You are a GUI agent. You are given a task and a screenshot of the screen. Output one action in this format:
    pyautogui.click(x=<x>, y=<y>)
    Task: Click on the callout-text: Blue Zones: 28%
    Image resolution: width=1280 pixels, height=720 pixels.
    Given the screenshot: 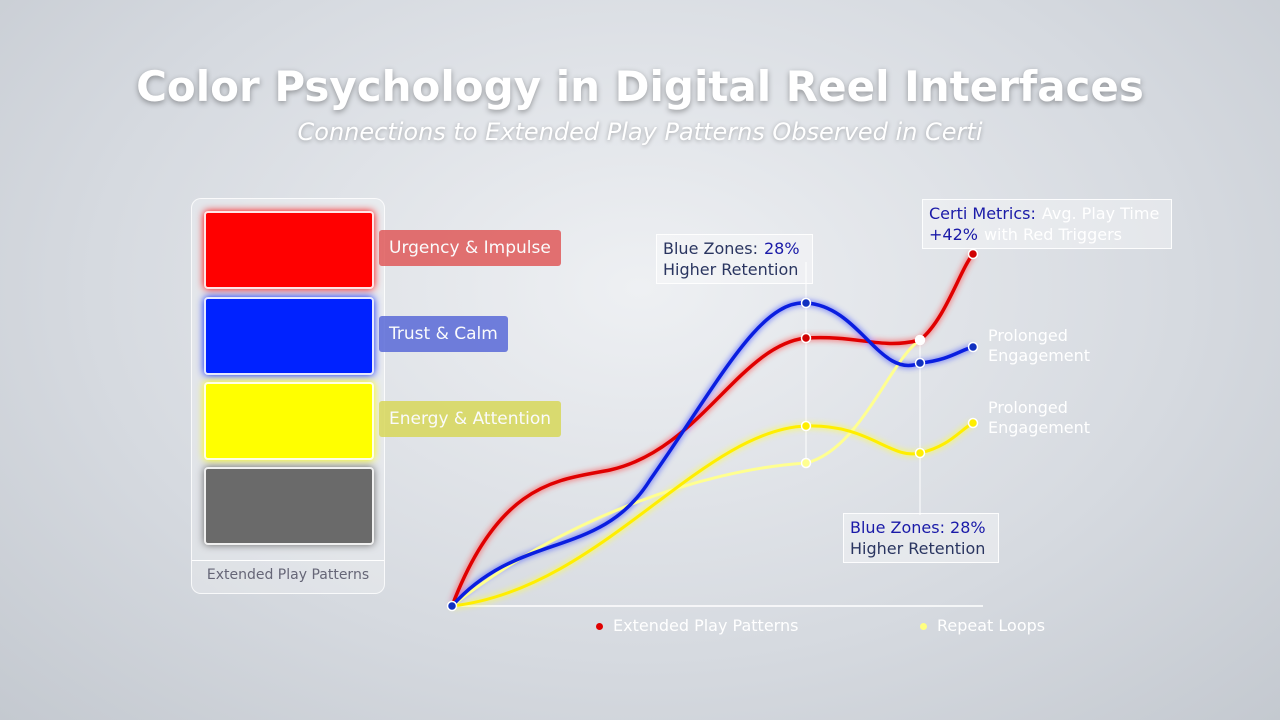 What is the action you would take?
    pyautogui.click(x=918, y=527)
    